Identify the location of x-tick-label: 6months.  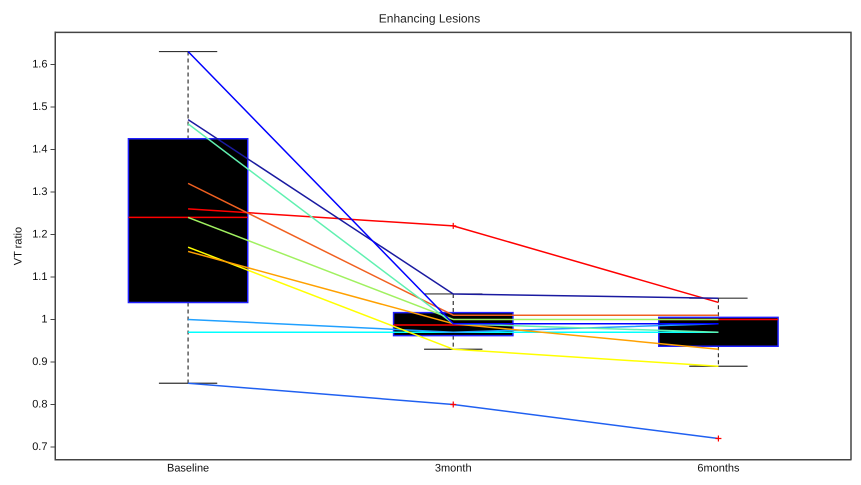
(718, 468).